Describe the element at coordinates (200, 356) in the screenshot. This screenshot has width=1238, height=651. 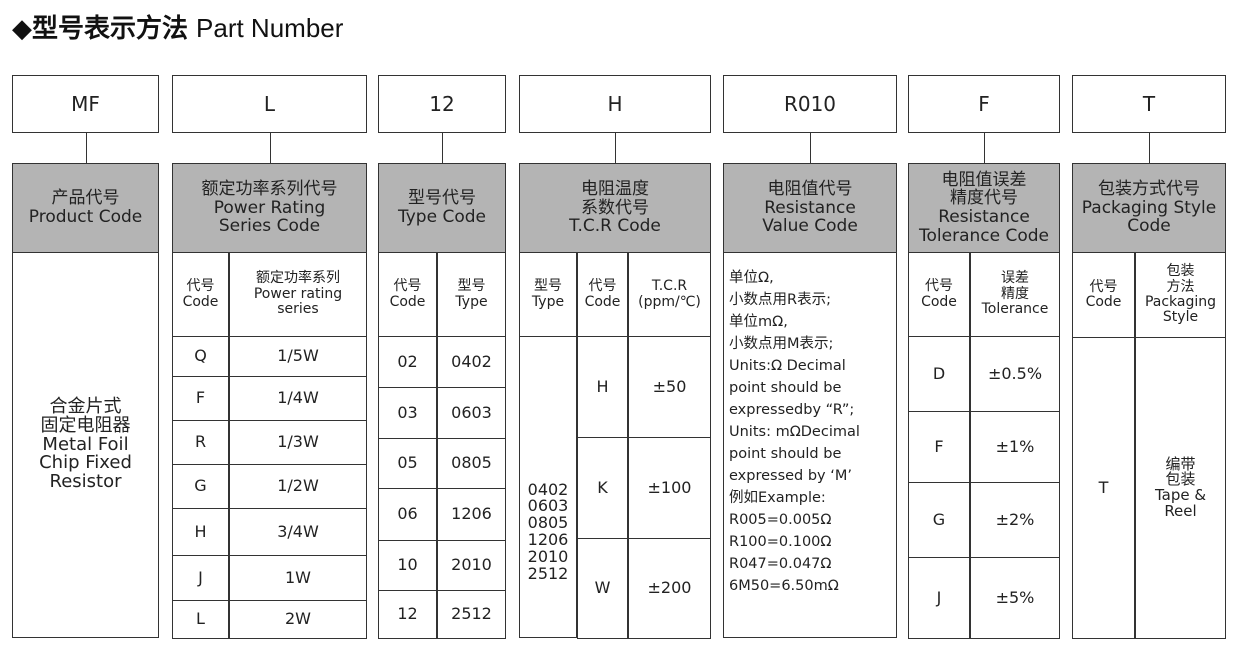
I see `code-cell: Q` at that location.